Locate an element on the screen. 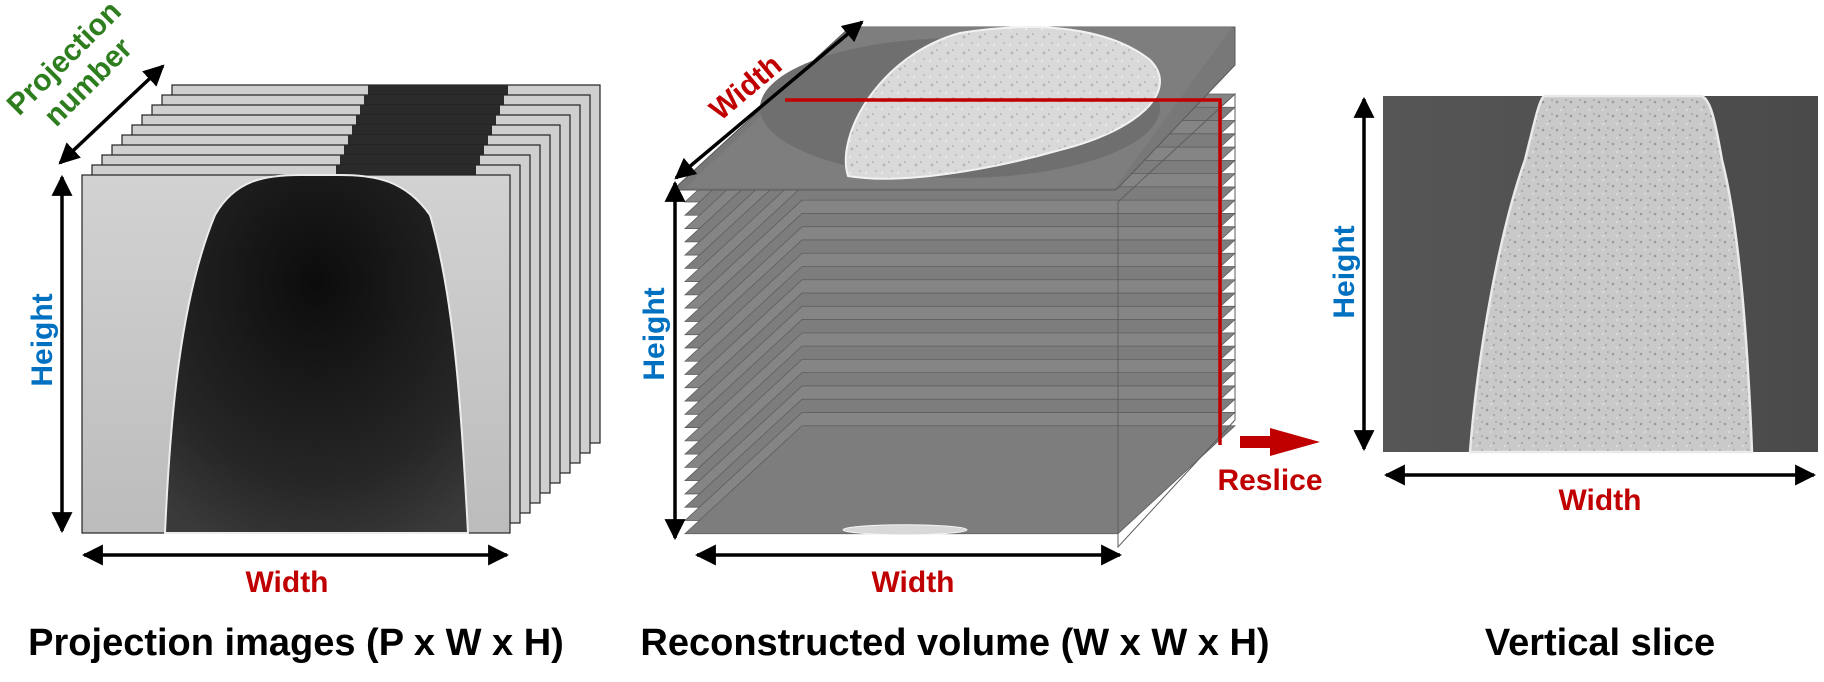 This screenshot has height=682, width=1824. front-projection-image is located at coordinates (296, 354).